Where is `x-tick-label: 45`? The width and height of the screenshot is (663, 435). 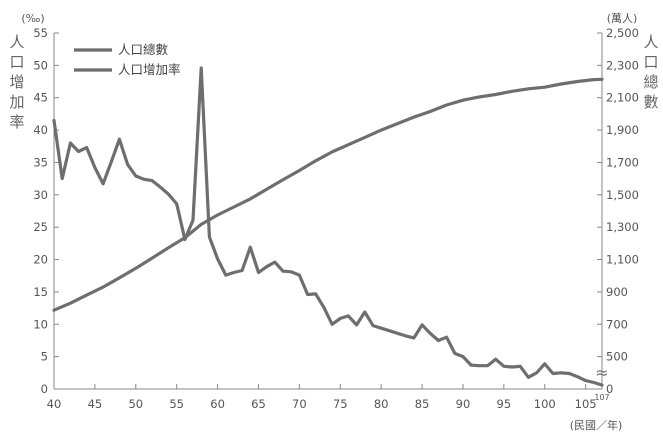
x-tick-label: 45 is located at coordinates (95, 404).